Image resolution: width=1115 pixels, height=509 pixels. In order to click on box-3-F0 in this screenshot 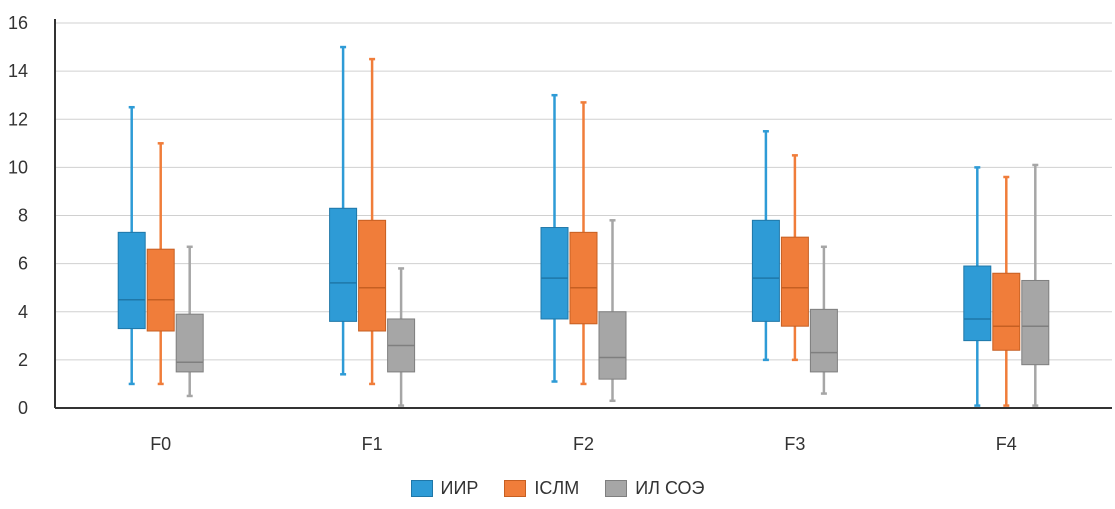, I will do `click(189, 321)`.